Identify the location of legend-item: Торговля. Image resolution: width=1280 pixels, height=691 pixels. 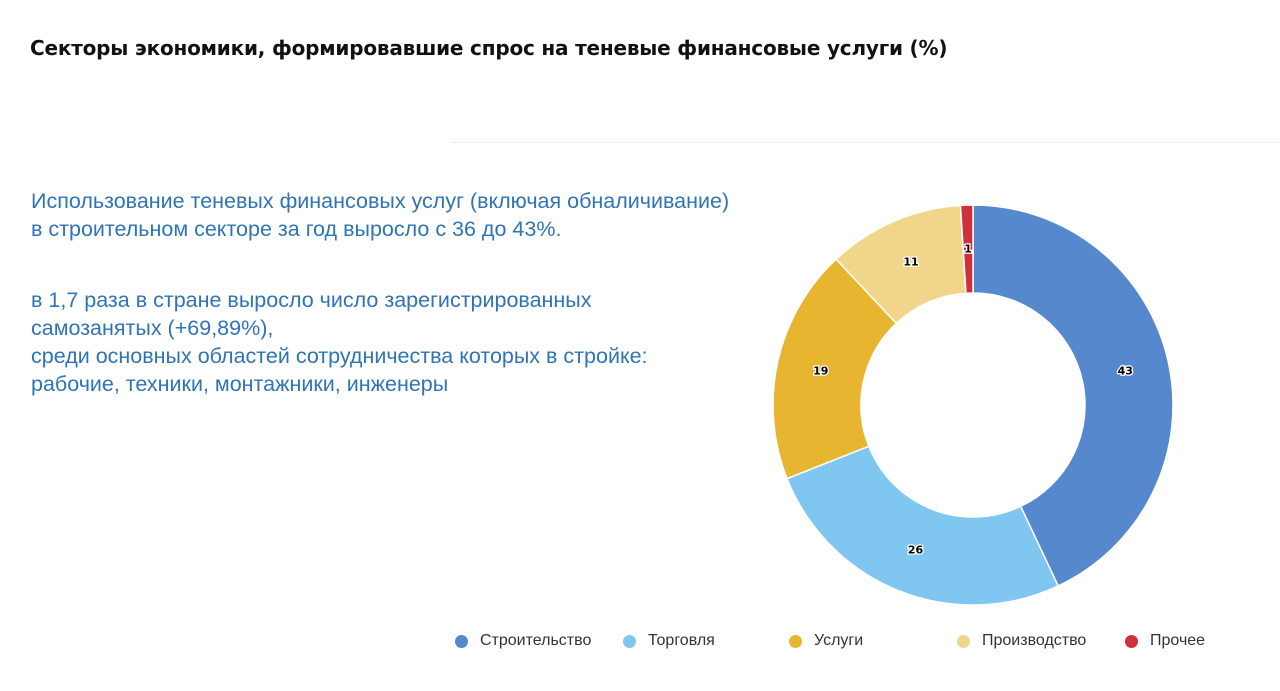
(669, 641).